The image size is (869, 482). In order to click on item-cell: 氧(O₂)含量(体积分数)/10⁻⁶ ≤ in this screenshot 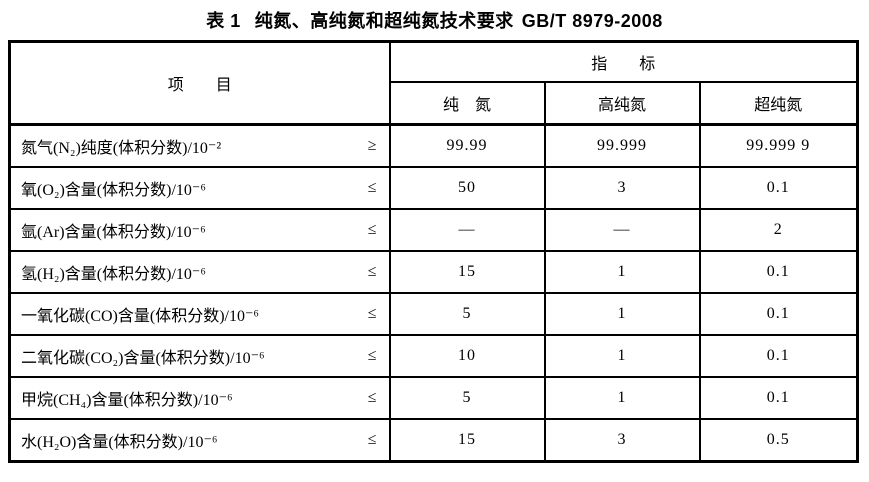, I will do `click(199, 188)`.